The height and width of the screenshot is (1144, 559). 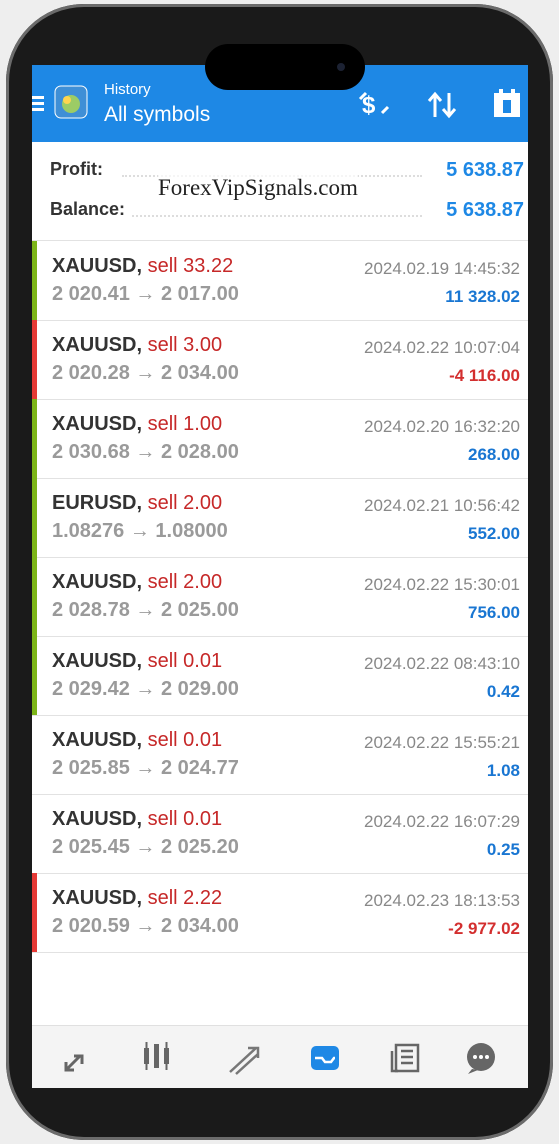 I want to click on leader-dots, so click(x=277, y=216).